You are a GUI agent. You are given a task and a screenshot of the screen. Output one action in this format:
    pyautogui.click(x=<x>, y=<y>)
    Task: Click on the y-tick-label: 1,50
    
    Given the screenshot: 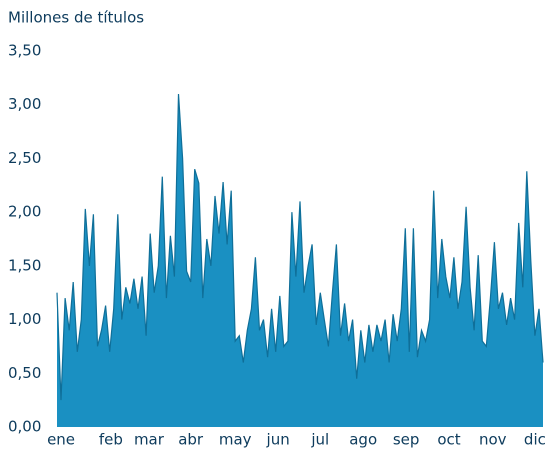 What is the action you would take?
    pyautogui.click(x=24, y=265)
    